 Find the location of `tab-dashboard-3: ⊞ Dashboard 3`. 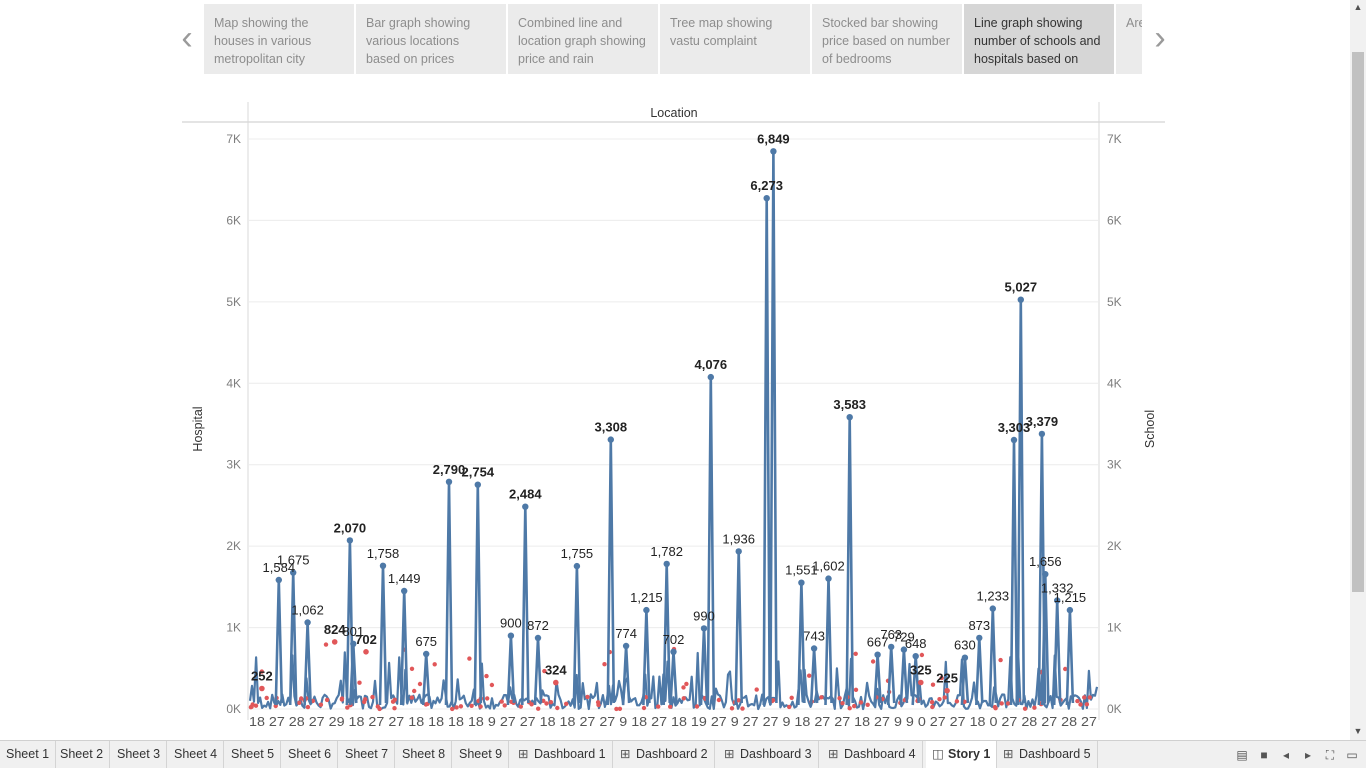

tab-dashboard-3: ⊞ Dashboard 3 is located at coordinates (768, 754).